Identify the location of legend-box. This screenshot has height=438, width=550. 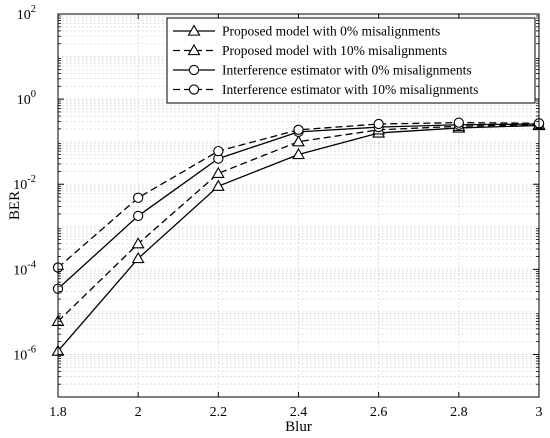
(351, 60).